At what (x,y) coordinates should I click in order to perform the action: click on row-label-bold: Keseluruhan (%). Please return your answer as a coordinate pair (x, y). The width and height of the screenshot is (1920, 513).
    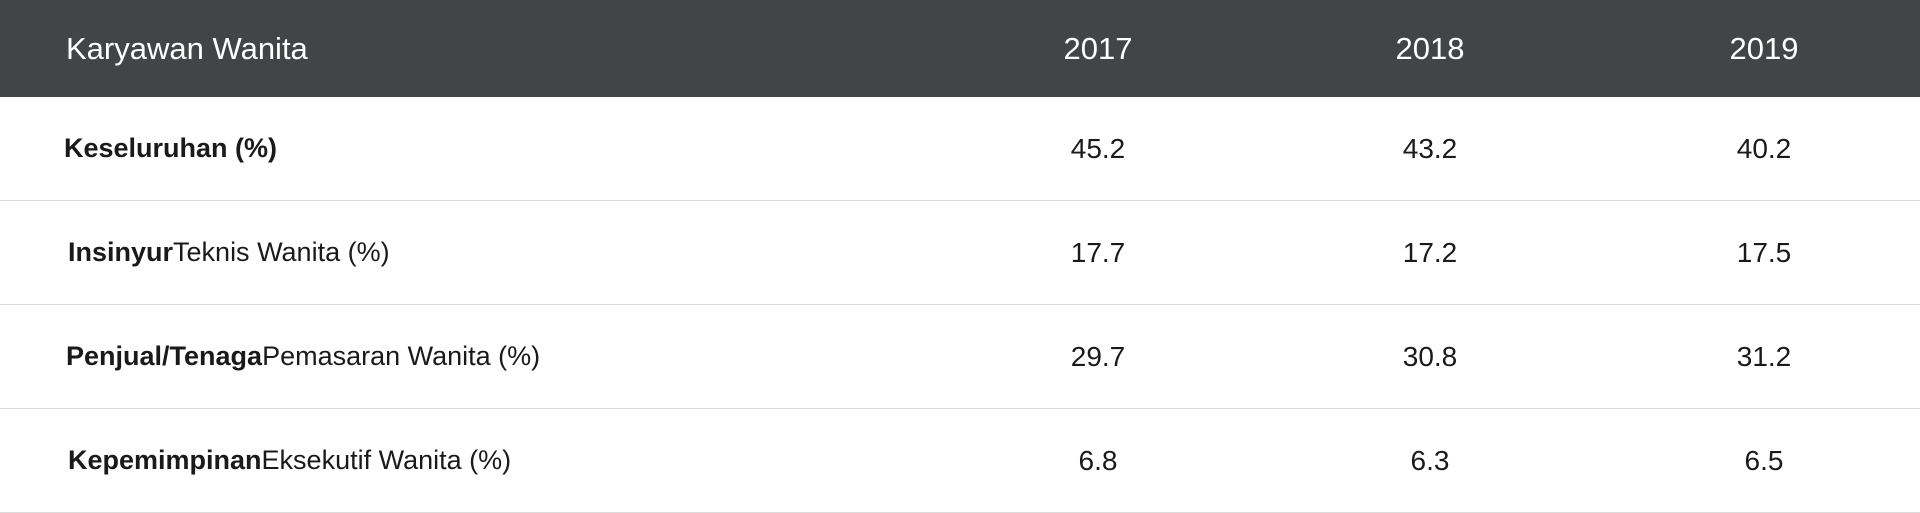
    Looking at the image, I should click on (171, 148).